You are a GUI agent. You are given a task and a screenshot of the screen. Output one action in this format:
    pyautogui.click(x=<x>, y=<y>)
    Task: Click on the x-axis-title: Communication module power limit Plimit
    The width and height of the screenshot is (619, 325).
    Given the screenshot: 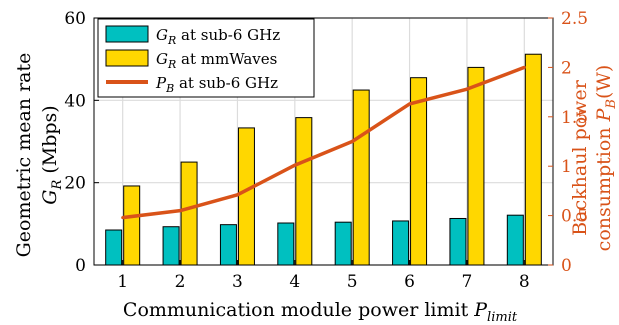 What is the action you would take?
    pyautogui.click(x=320, y=312)
    